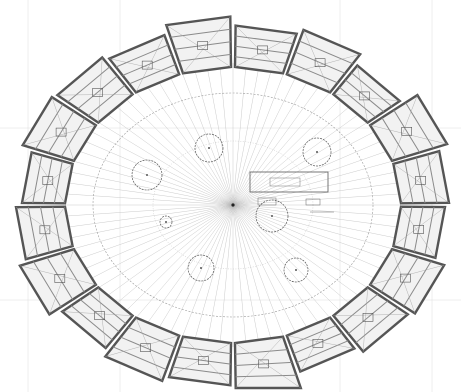 Image resolution: width=461 pixels, height=392 pixels. I want to click on radial-center-point, so click(232, 204).